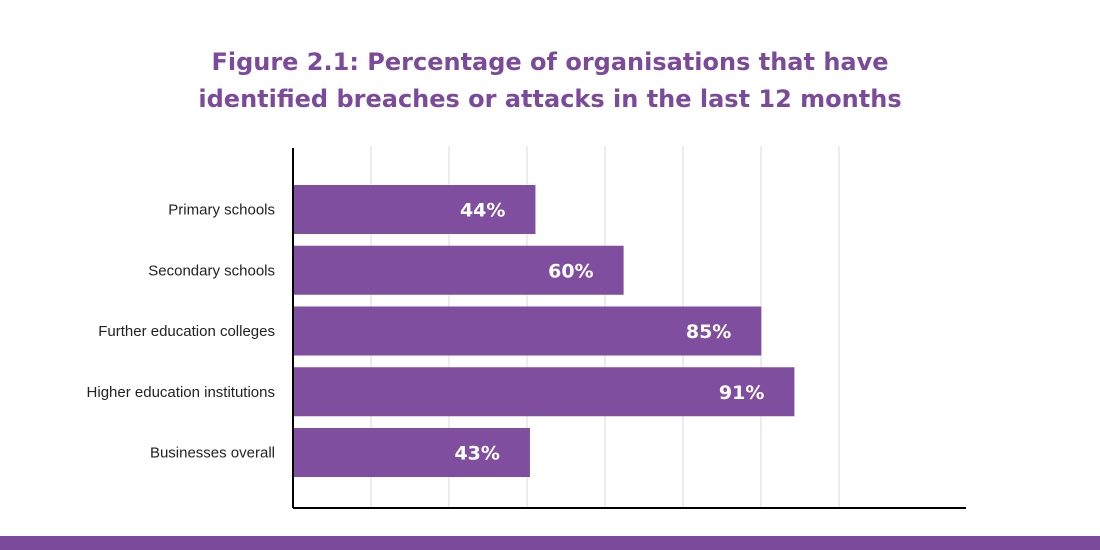 This screenshot has width=1100, height=550. I want to click on category-label: Higher education institutions, so click(181, 392).